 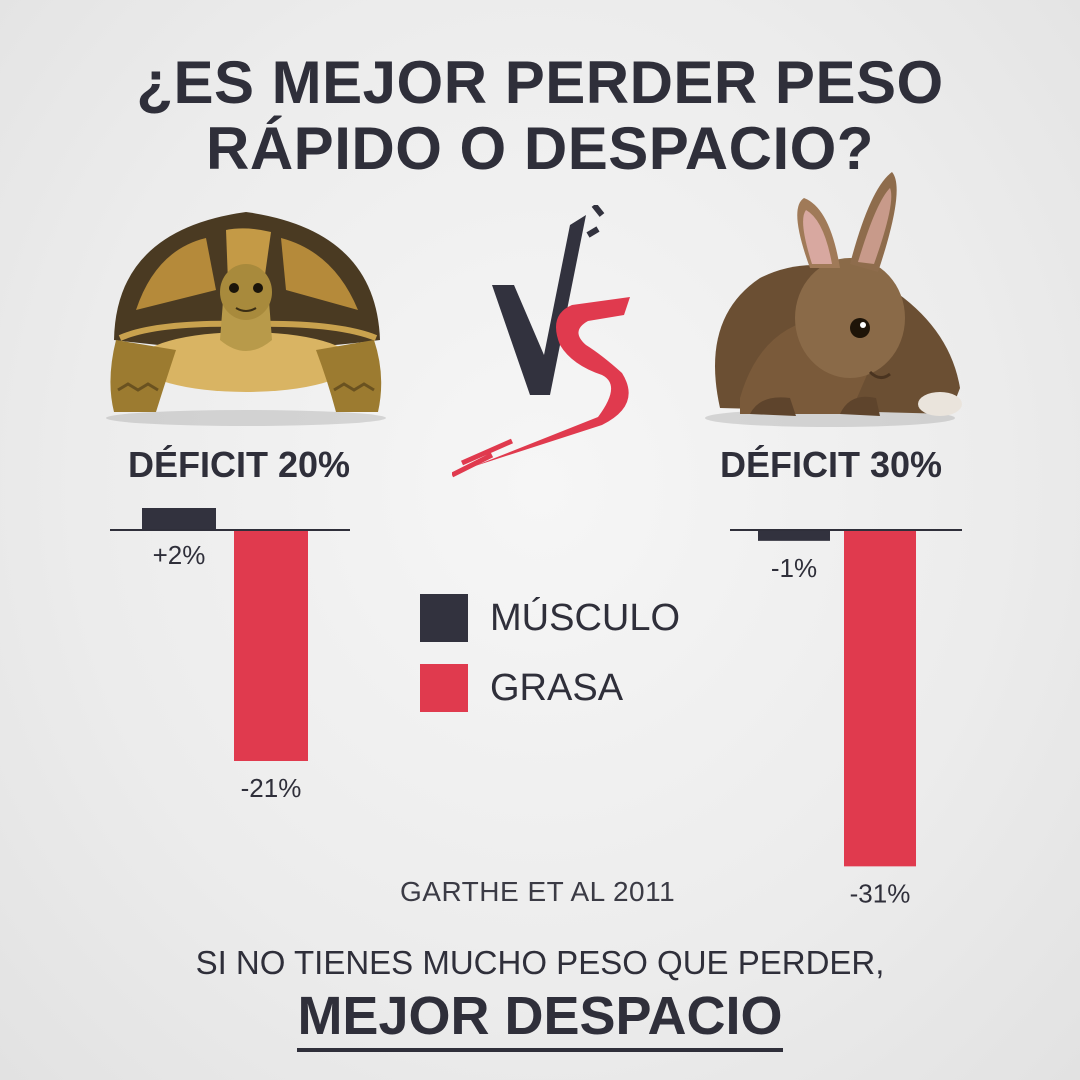 What do you see at coordinates (831, 464) in the screenshot?
I see `deficit-30-label: DÉFICIT 30%` at bounding box center [831, 464].